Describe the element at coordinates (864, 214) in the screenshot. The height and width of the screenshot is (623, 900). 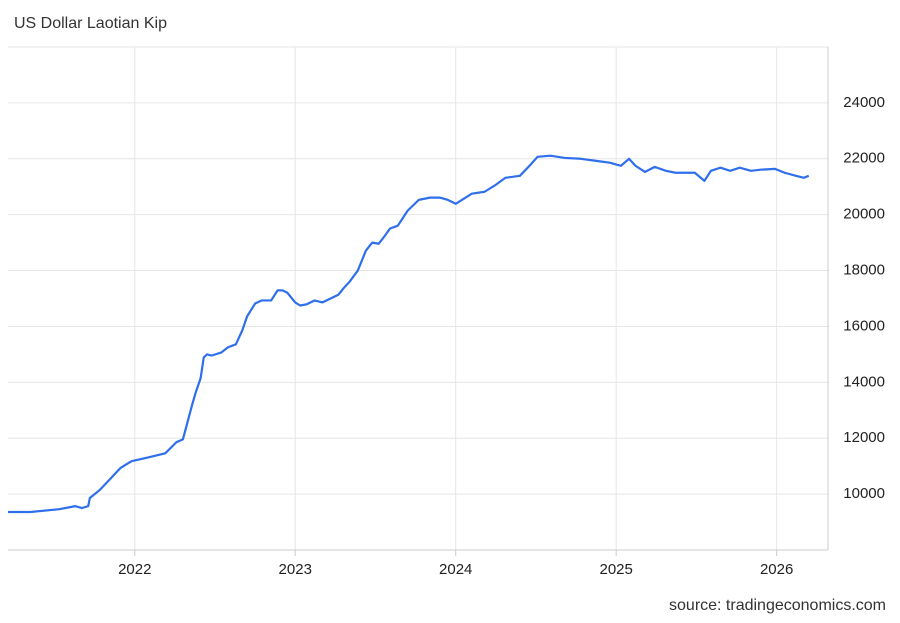
I see `y-tick-label: 20000` at that location.